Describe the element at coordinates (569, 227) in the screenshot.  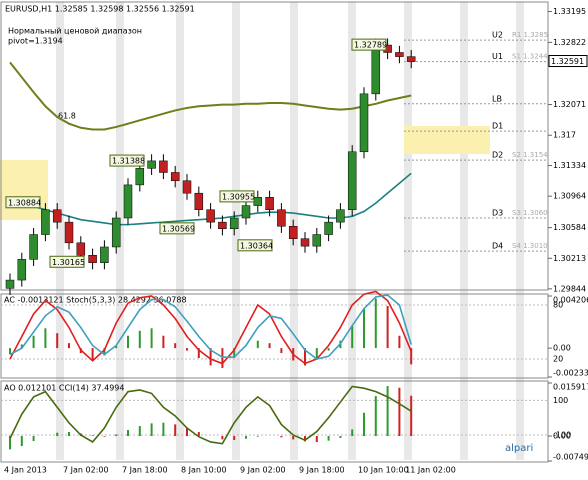
I see `y-tick-label: 1.30584` at that location.